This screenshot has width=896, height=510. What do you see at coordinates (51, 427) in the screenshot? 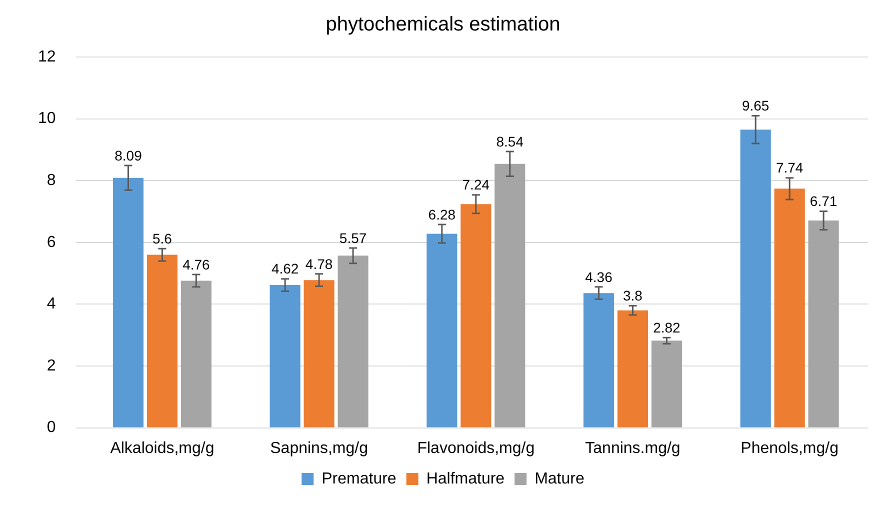
I see `y-tick-label: 0` at bounding box center [51, 427].